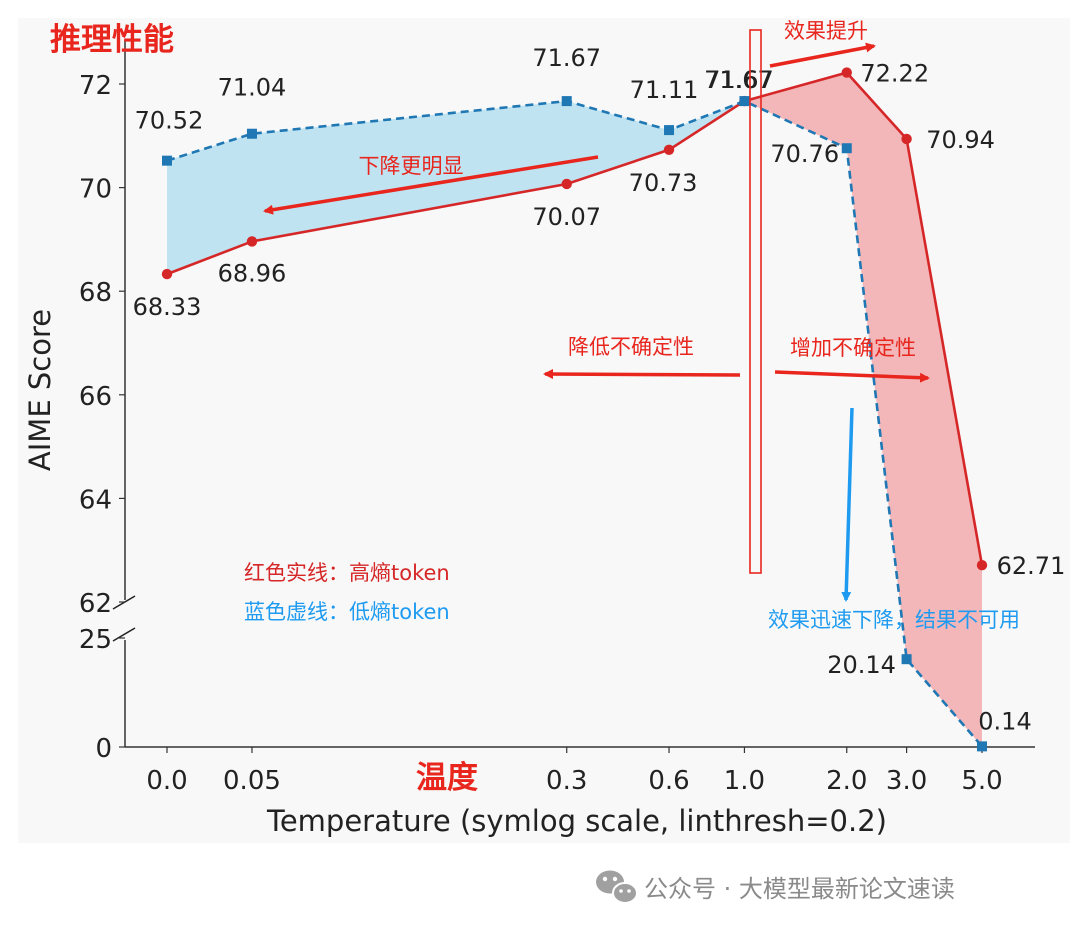 The image size is (1080, 933). What do you see at coordinates (744, 781) in the screenshot?
I see `x-tick-label: 1.0` at bounding box center [744, 781].